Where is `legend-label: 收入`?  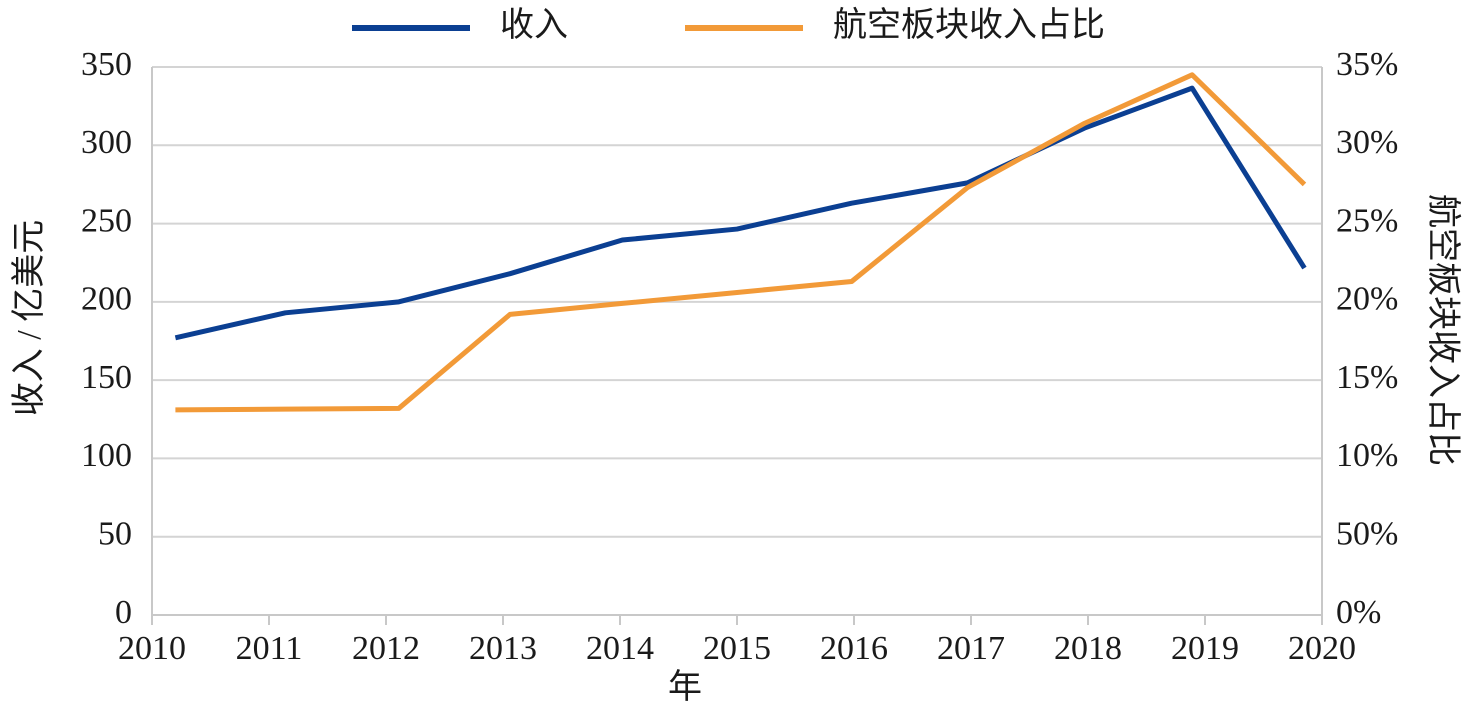 legend-label: 收入 is located at coordinates (534, 25).